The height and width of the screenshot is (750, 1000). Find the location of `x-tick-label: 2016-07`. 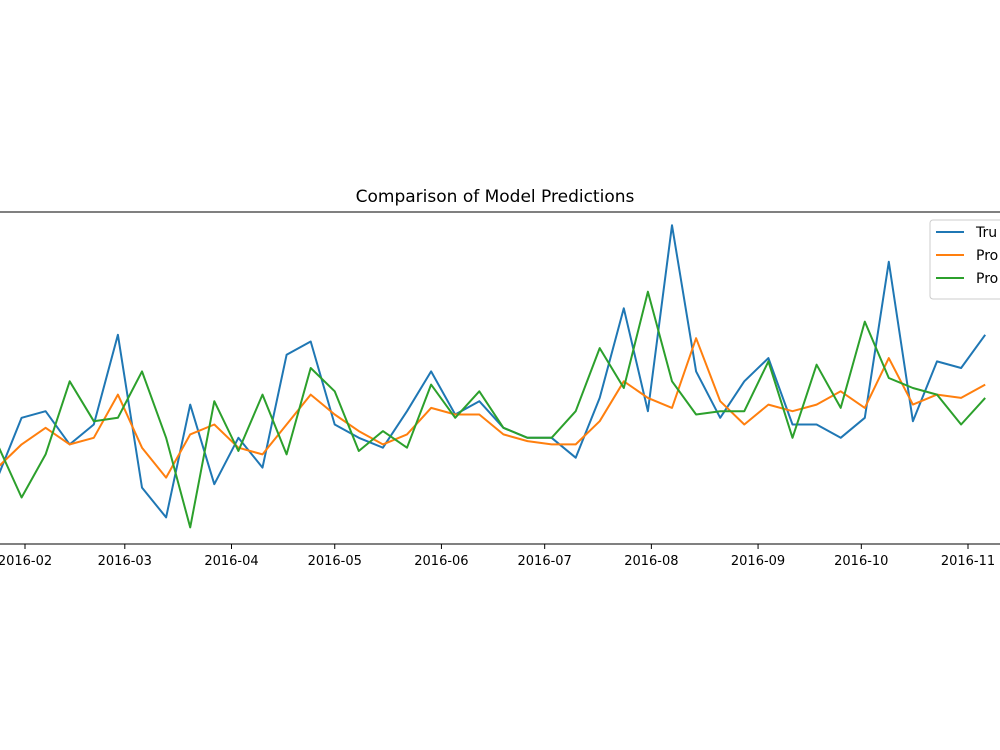

x-tick-label: 2016-07 is located at coordinates (545, 561).